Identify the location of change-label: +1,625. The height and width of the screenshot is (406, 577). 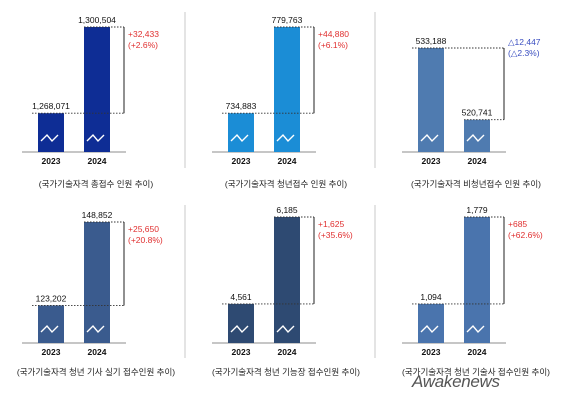
(331, 224).